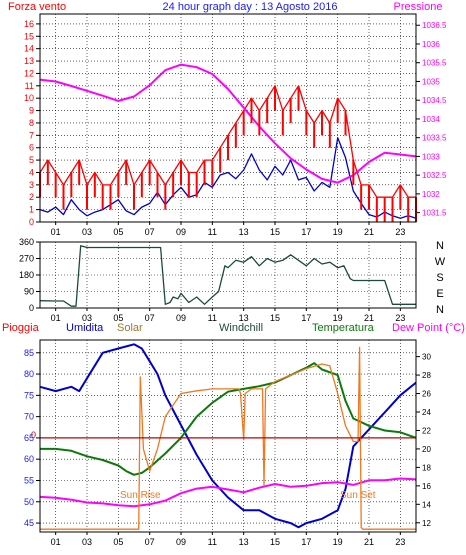 Image resolution: width=466 pixels, height=555 pixels. Describe the element at coordinates (434, 138) in the screenshot. I see `right-tick-label: 1033.5` at that location.